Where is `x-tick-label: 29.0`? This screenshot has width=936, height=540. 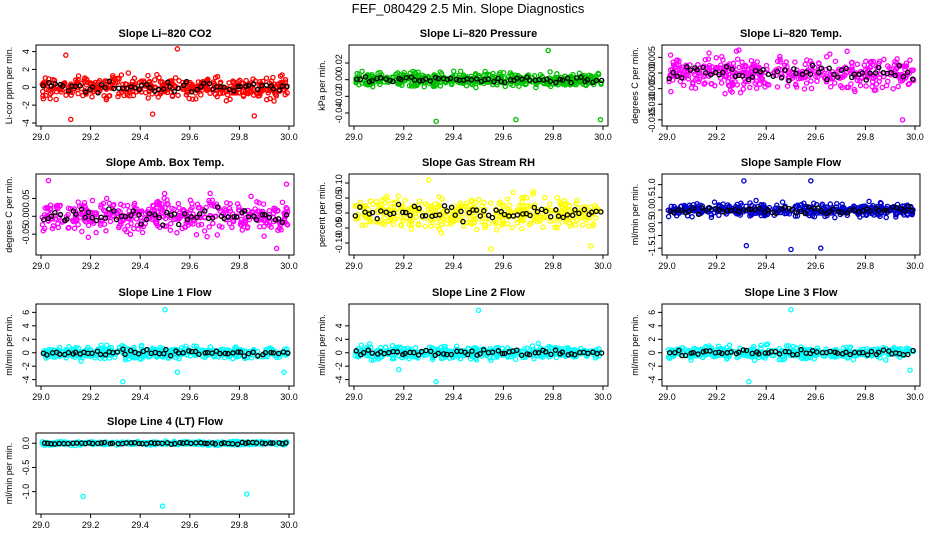
x-tick-label: 29.0 is located at coordinates (41, 525).